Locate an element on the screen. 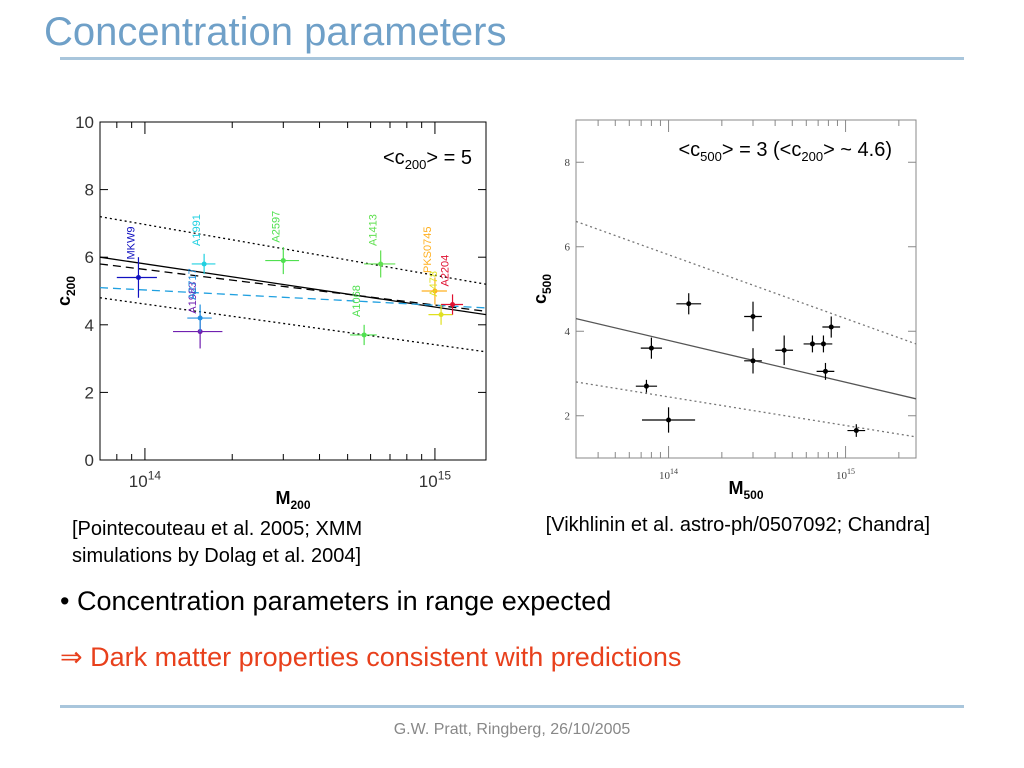 This screenshot has width=1024, height=768. cluster-label: A478 is located at coordinates (434, 284).